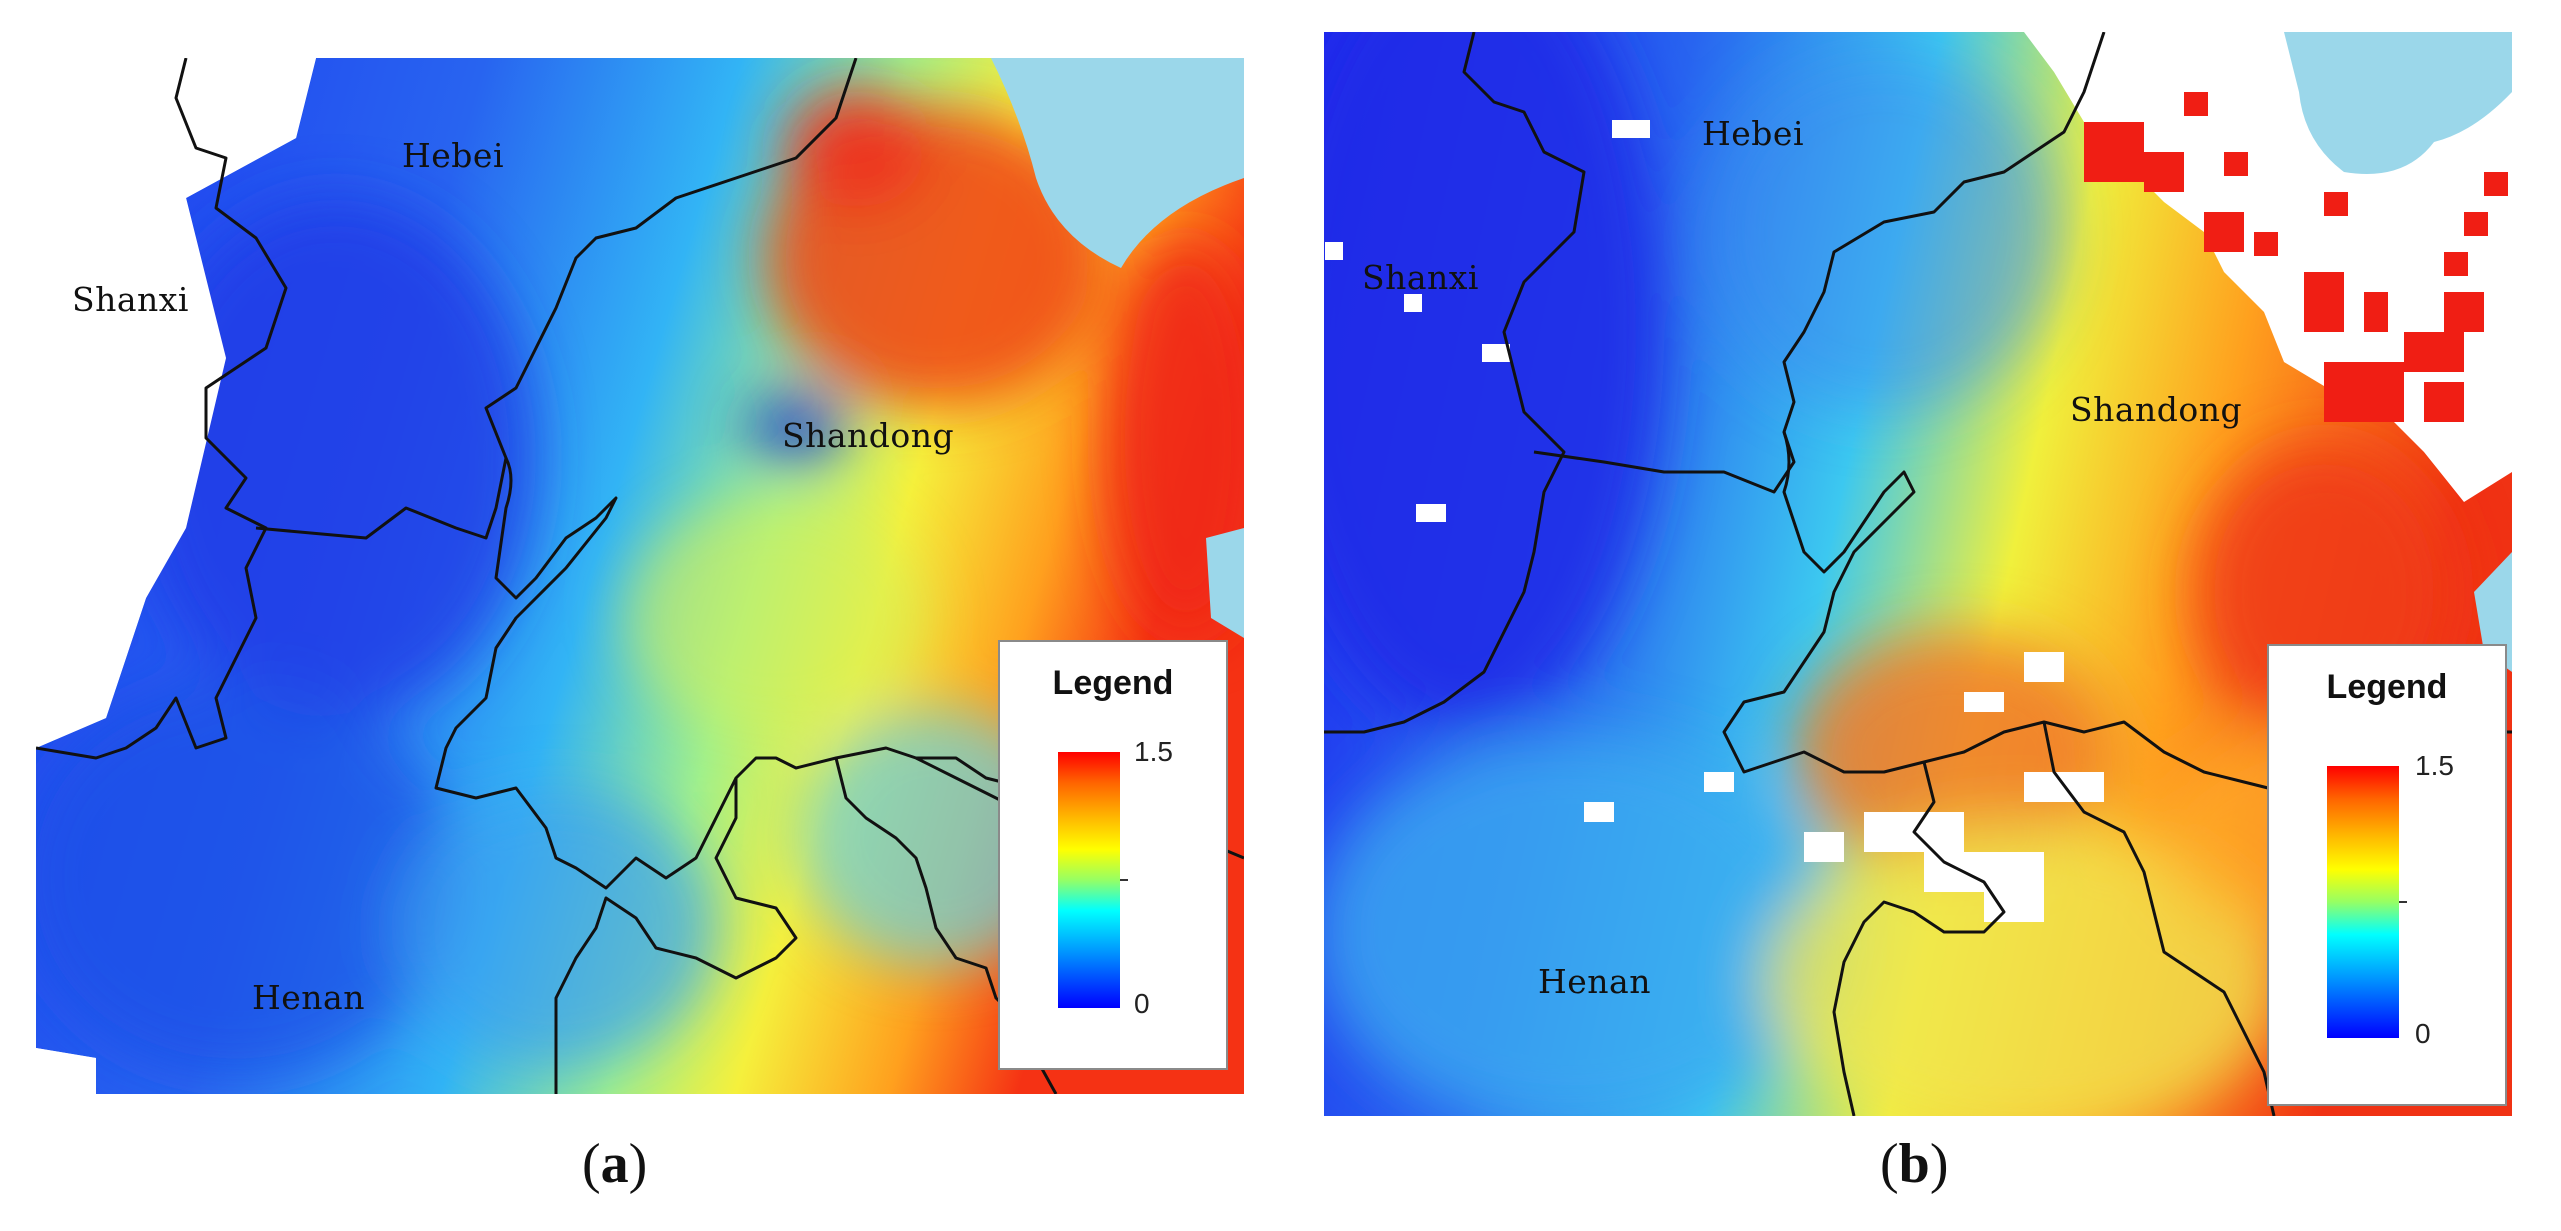 This screenshot has height=1231, width=2561. I want to click on legend-b-mid-tick, so click(2403, 902).